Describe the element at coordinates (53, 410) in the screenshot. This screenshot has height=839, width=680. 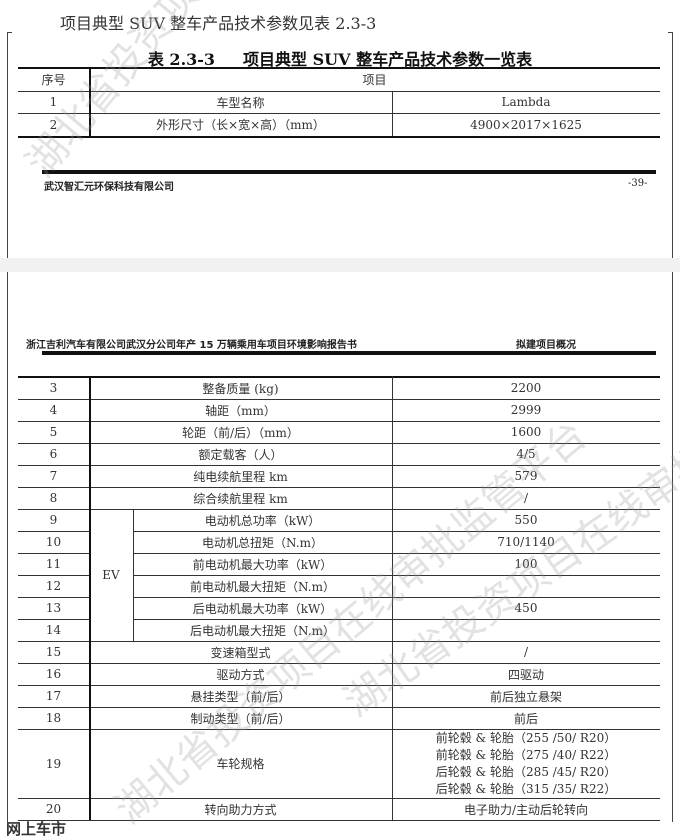
I see `row-number: 4` at that location.